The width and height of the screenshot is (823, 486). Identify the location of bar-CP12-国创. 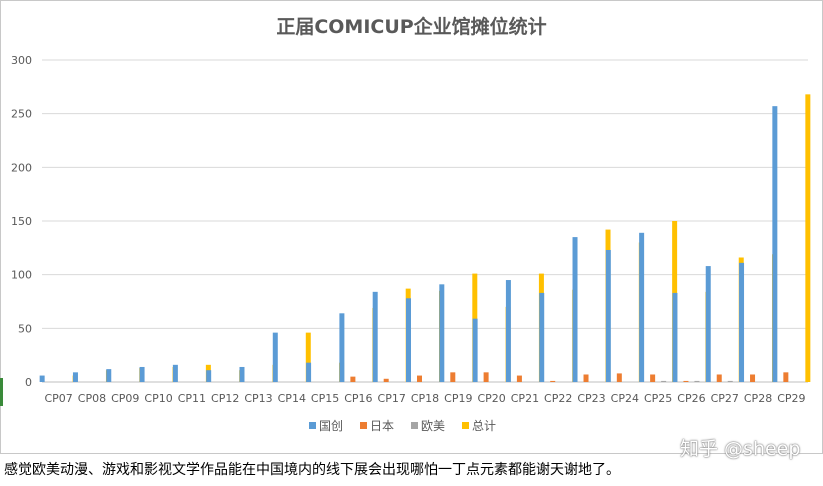
(209, 376).